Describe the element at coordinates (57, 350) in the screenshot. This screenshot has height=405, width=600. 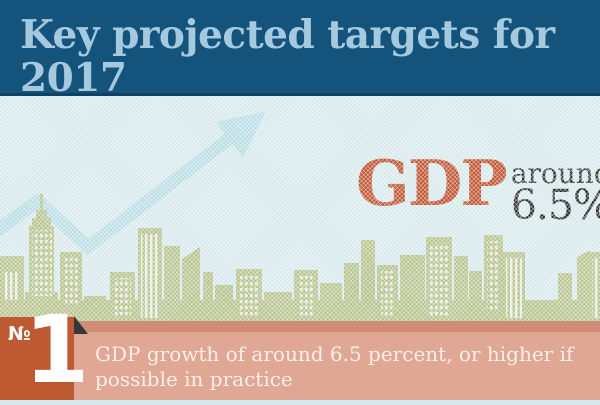
I see `rank-number: 1` at that location.